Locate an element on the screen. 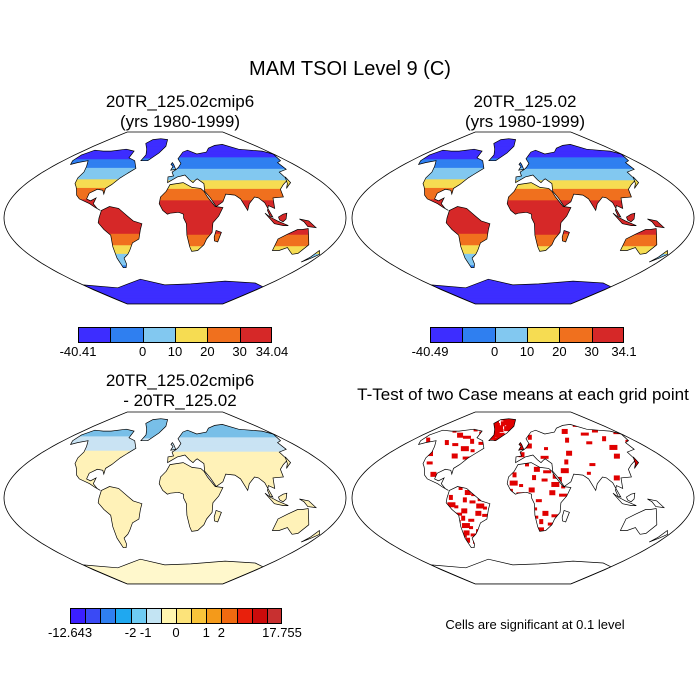 The height and width of the screenshot is (700, 700). land-australia is located at coordinates (638, 241).